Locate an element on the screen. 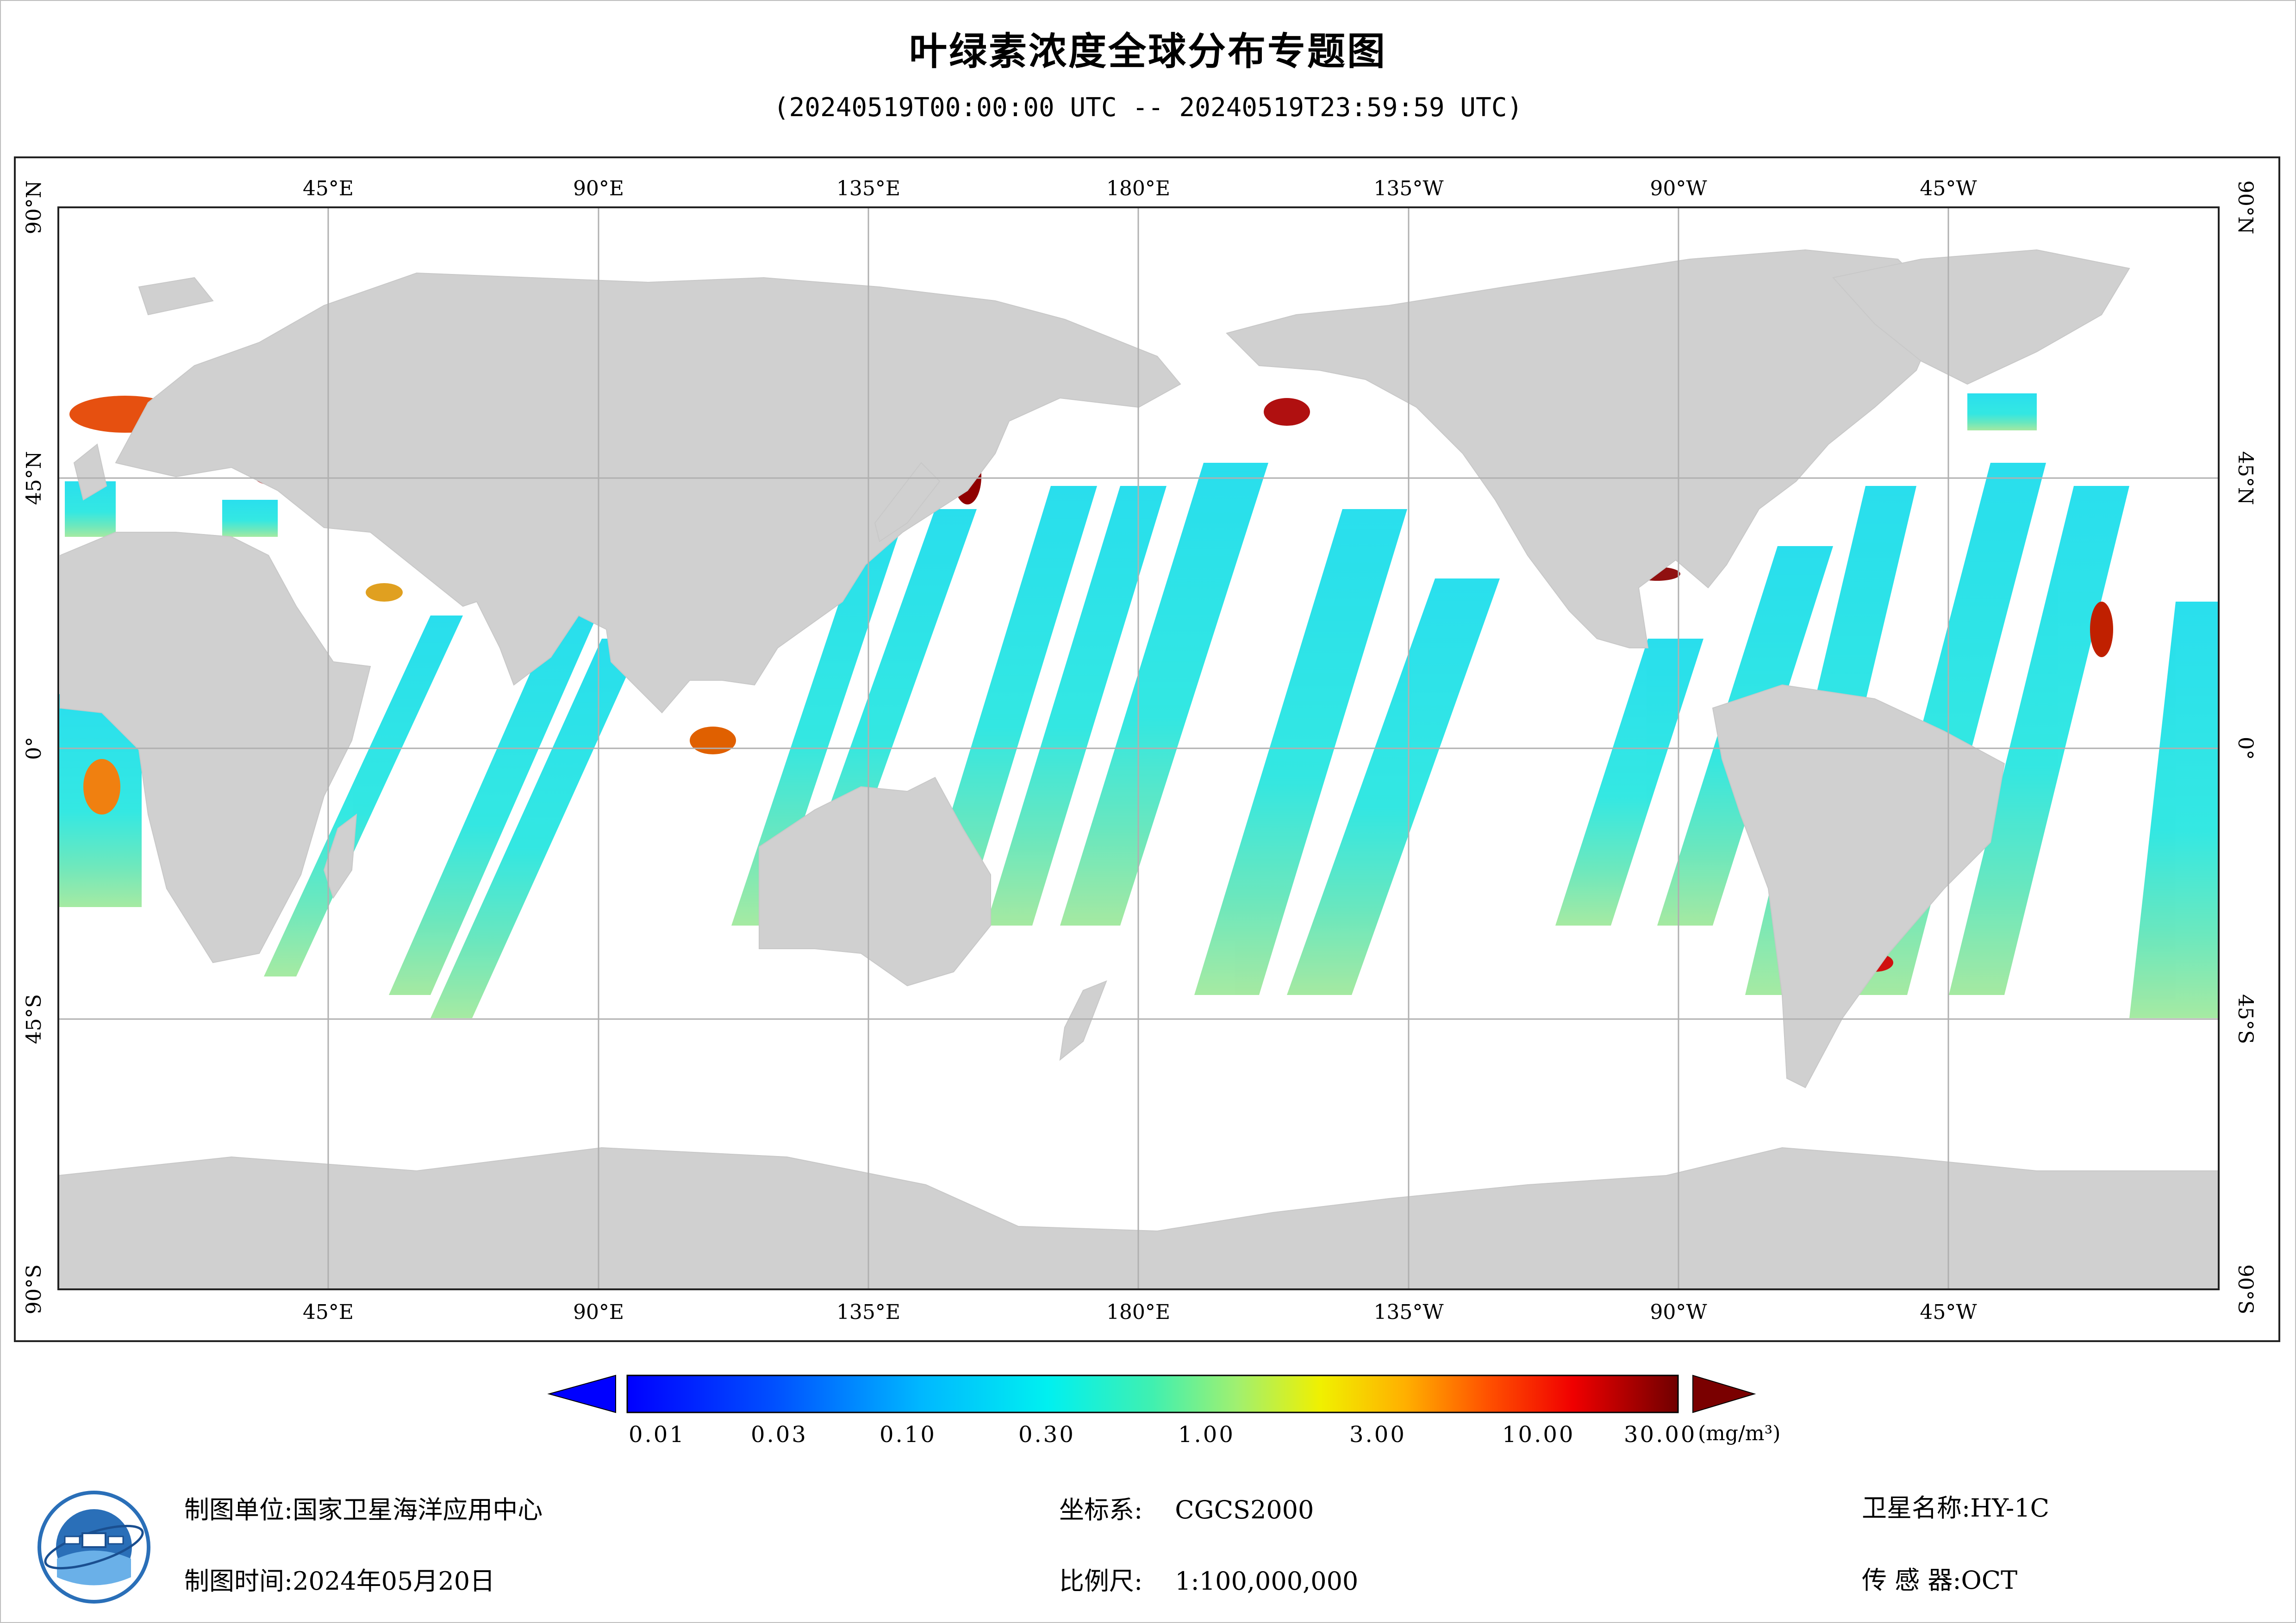 The height and width of the screenshot is (1623, 2296). colorbar-tick: 3.00 is located at coordinates (1377, 1435).